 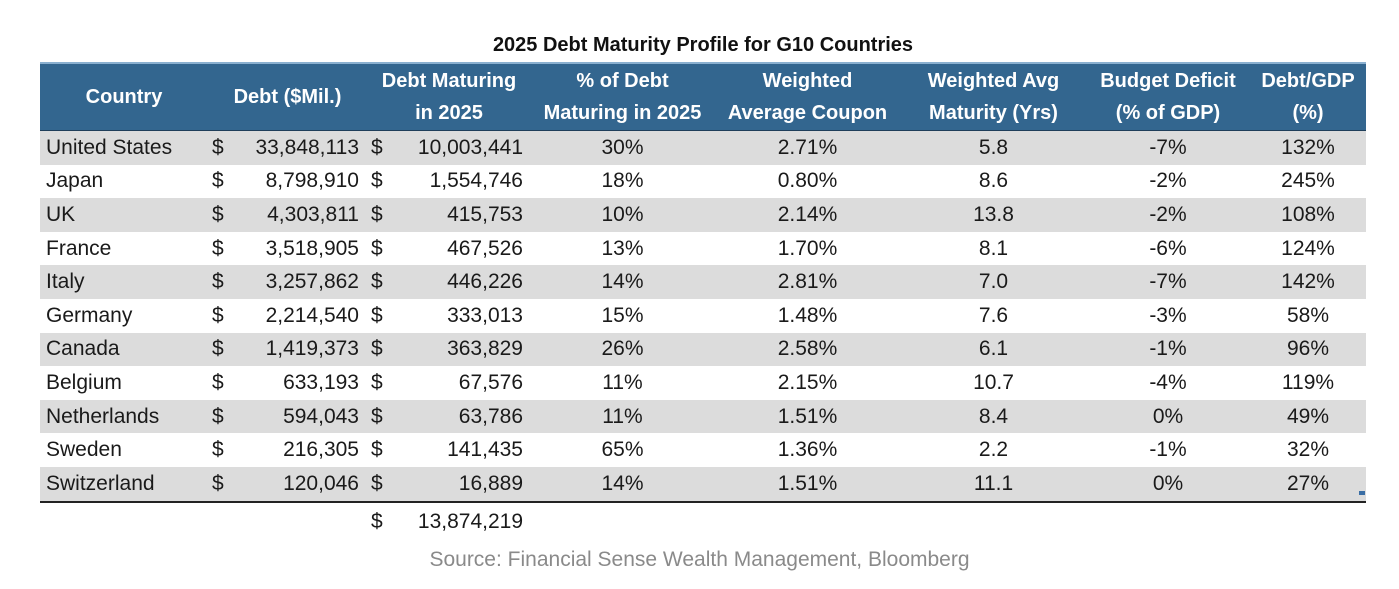 What do you see at coordinates (470, 521) in the screenshot?
I see `cell-value: 13,874,219` at bounding box center [470, 521].